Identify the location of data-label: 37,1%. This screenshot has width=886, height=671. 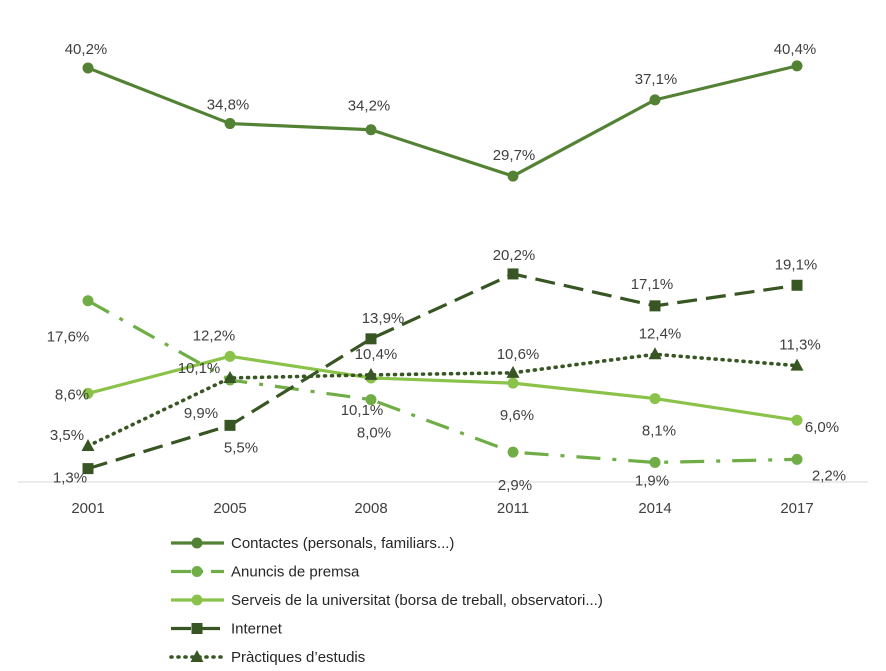
(656, 79).